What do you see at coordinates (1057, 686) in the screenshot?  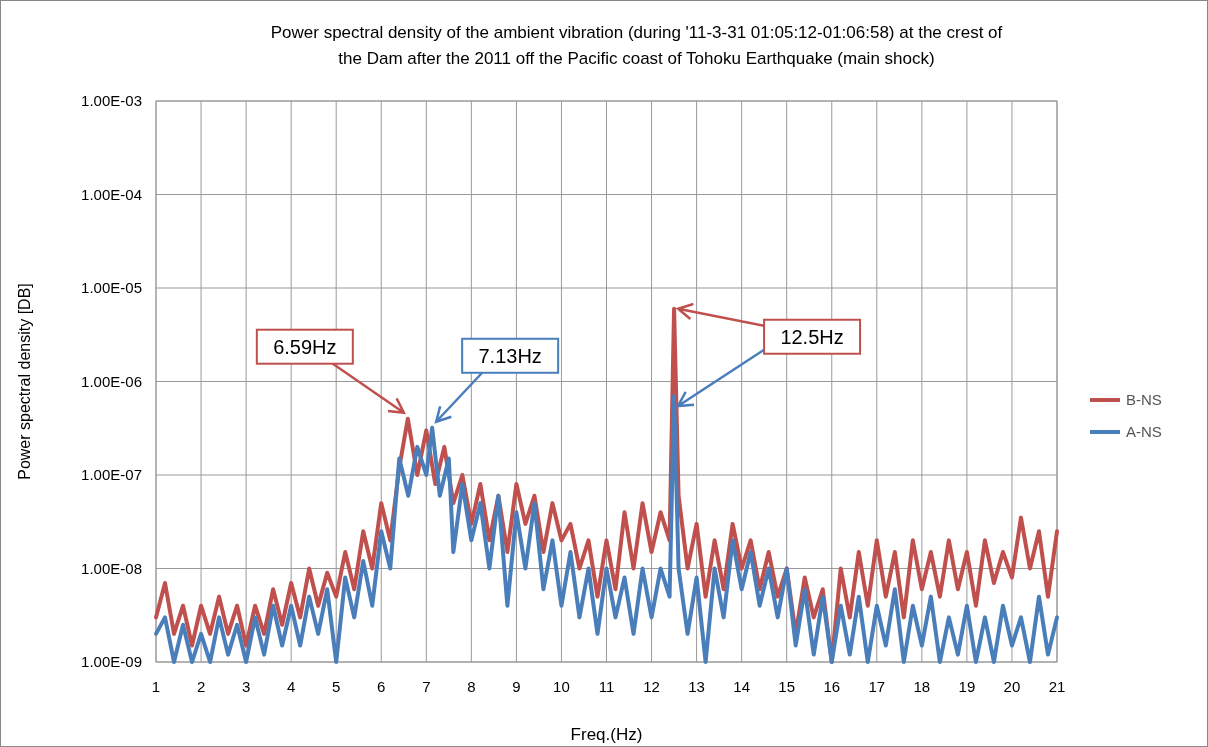 I see `x-tick-label: 21` at bounding box center [1057, 686].